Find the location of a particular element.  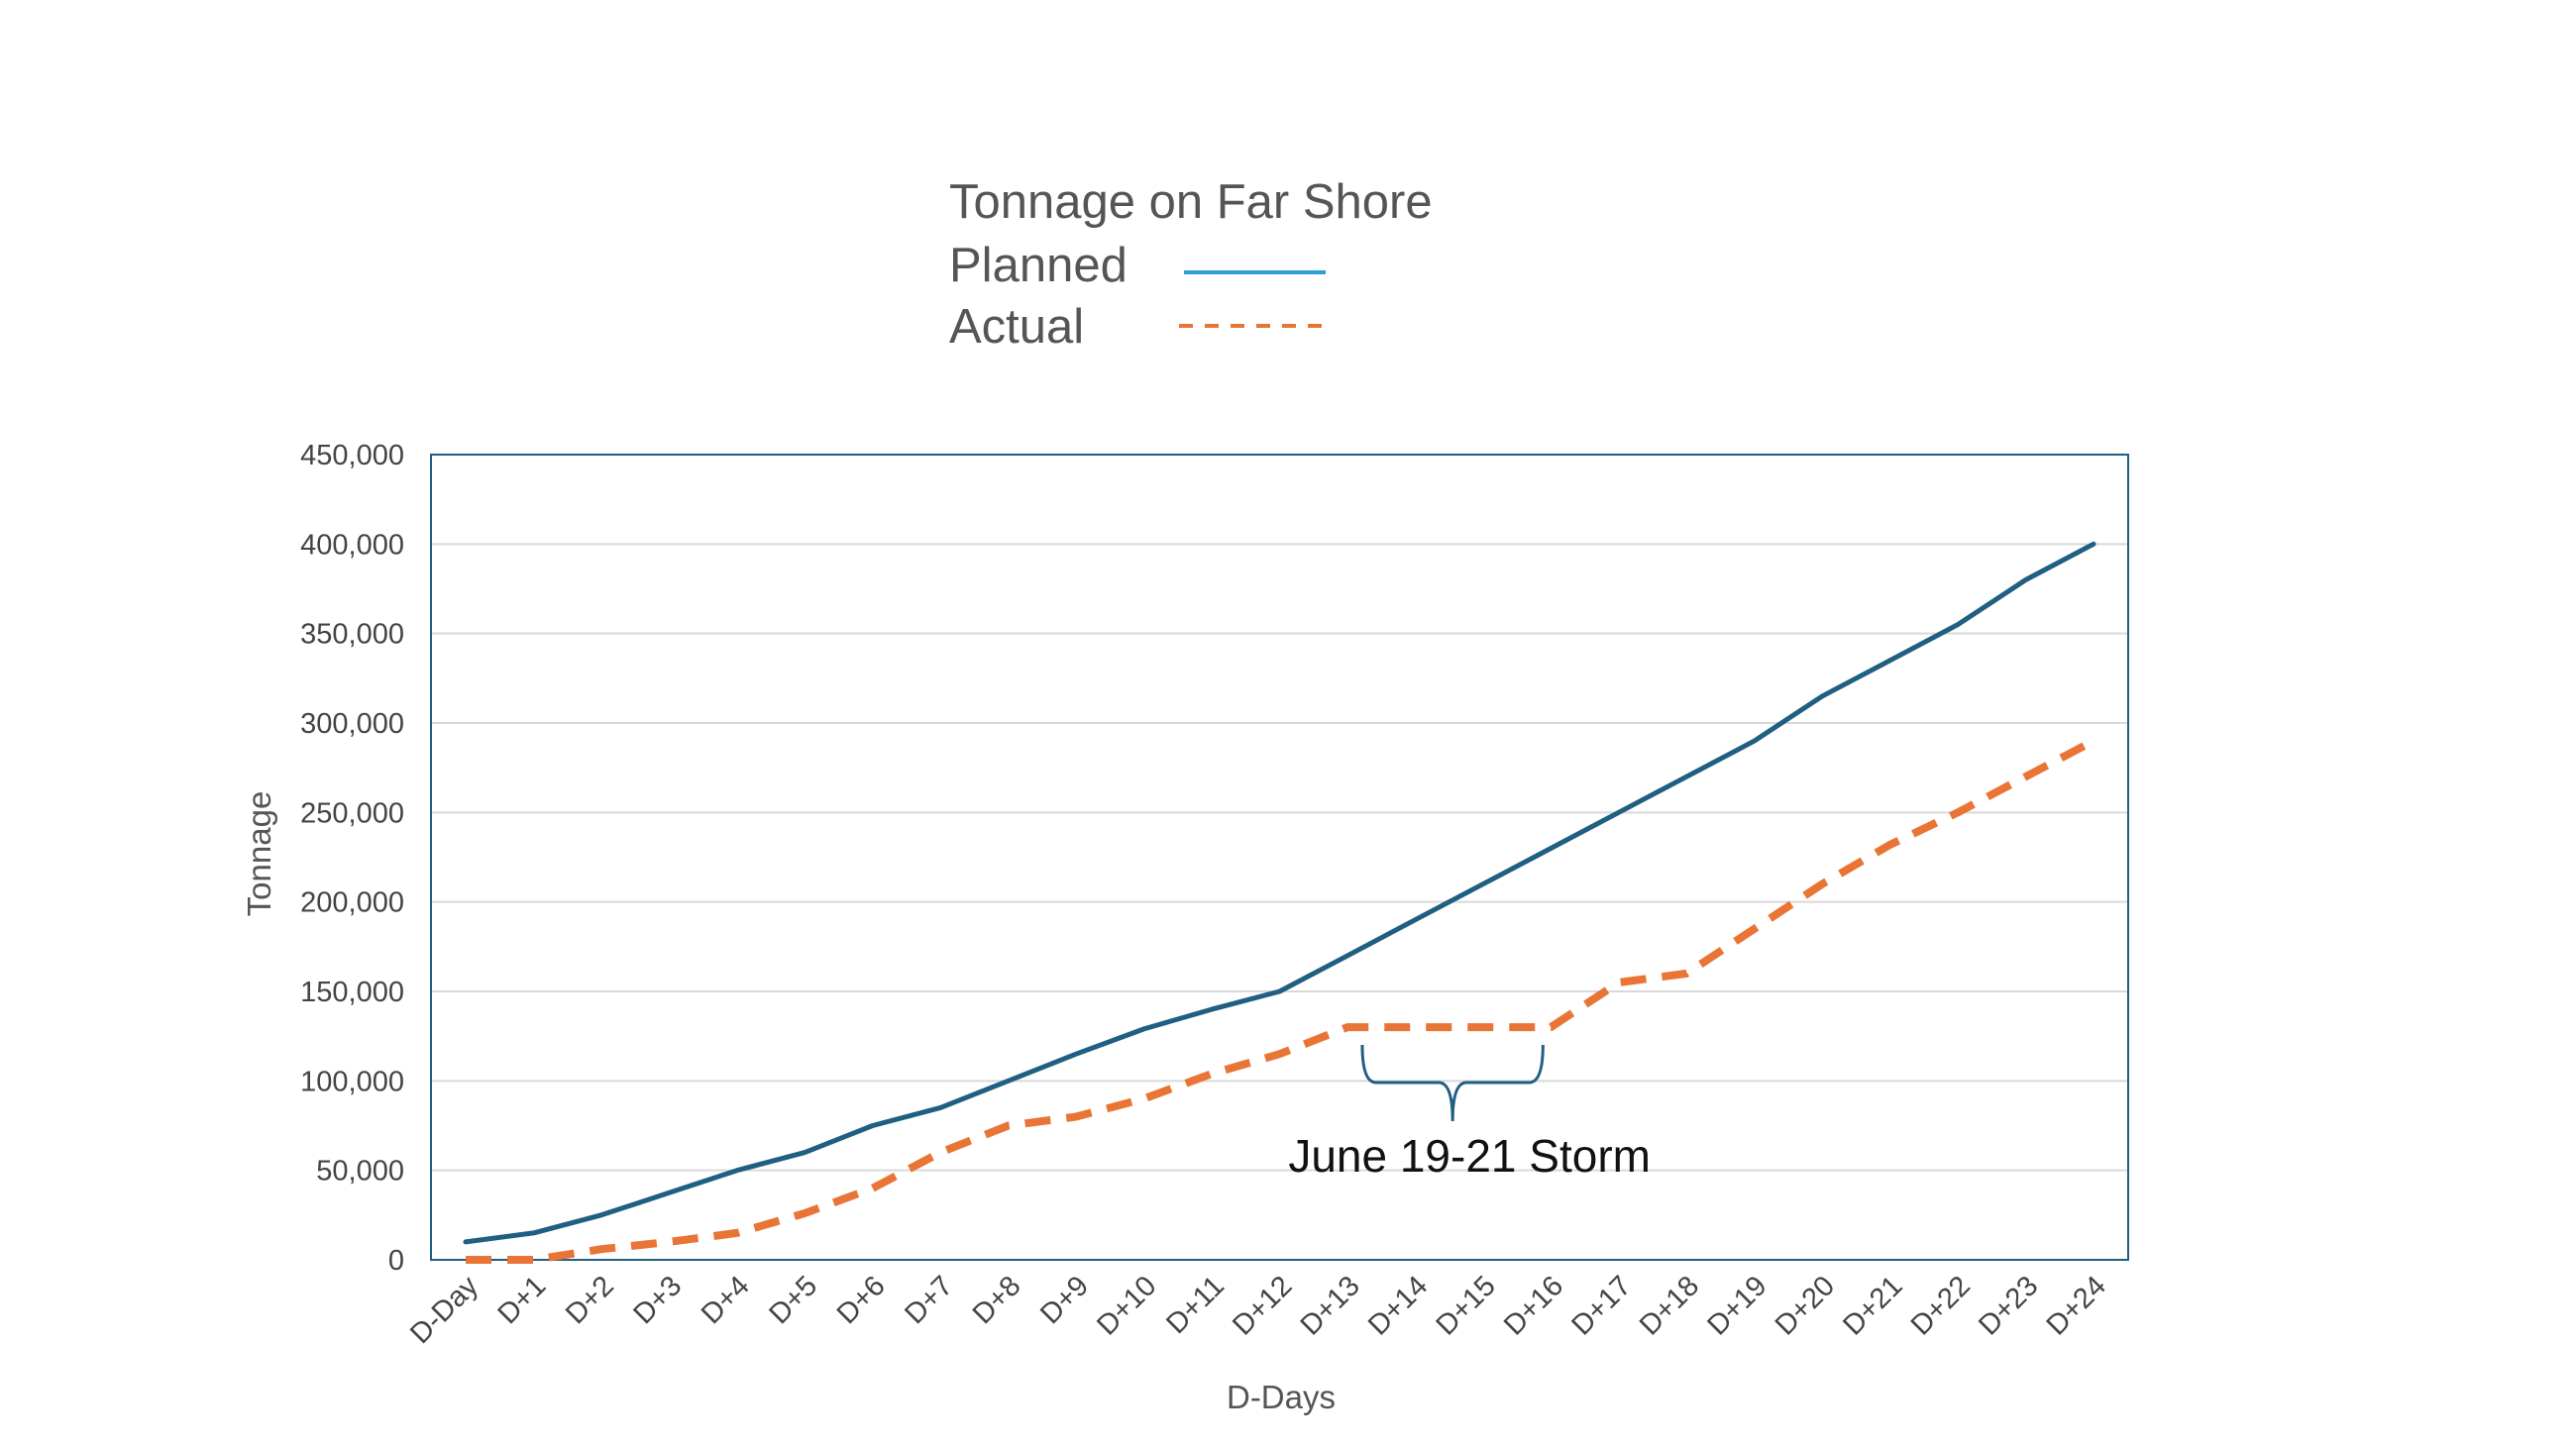

annotation-layer: June 19-21 Storm is located at coordinates (1469, 1113).